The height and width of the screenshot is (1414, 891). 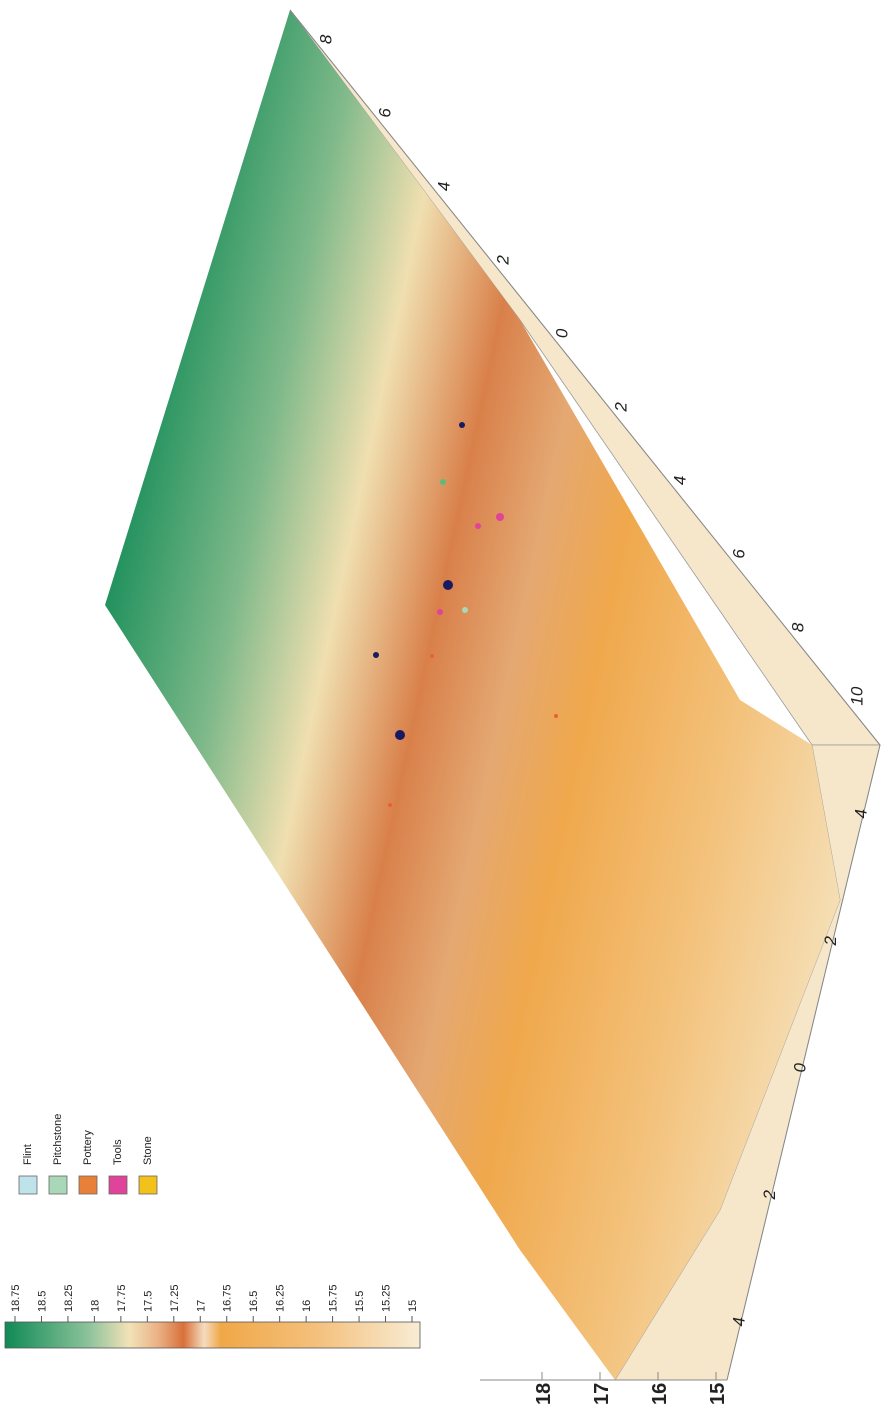 I want to click on color-bar, so click(x=212, y=1335).